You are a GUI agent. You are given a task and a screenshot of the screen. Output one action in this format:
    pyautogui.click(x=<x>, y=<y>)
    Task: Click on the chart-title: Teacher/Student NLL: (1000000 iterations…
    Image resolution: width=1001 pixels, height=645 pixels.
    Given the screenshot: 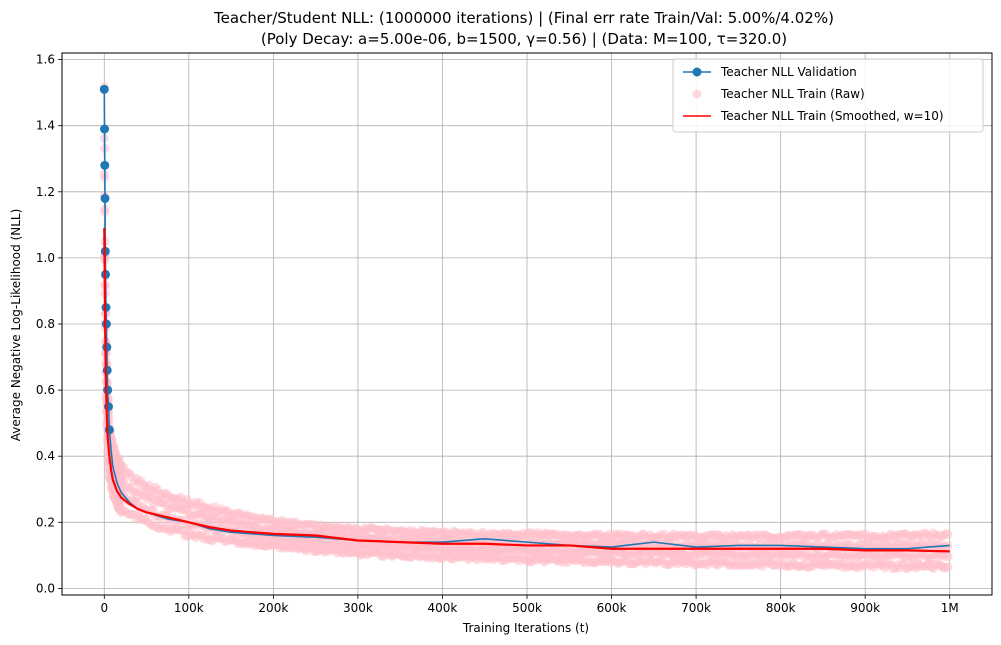 What is the action you would take?
    pyautogui.click(x=523, y=18)
    